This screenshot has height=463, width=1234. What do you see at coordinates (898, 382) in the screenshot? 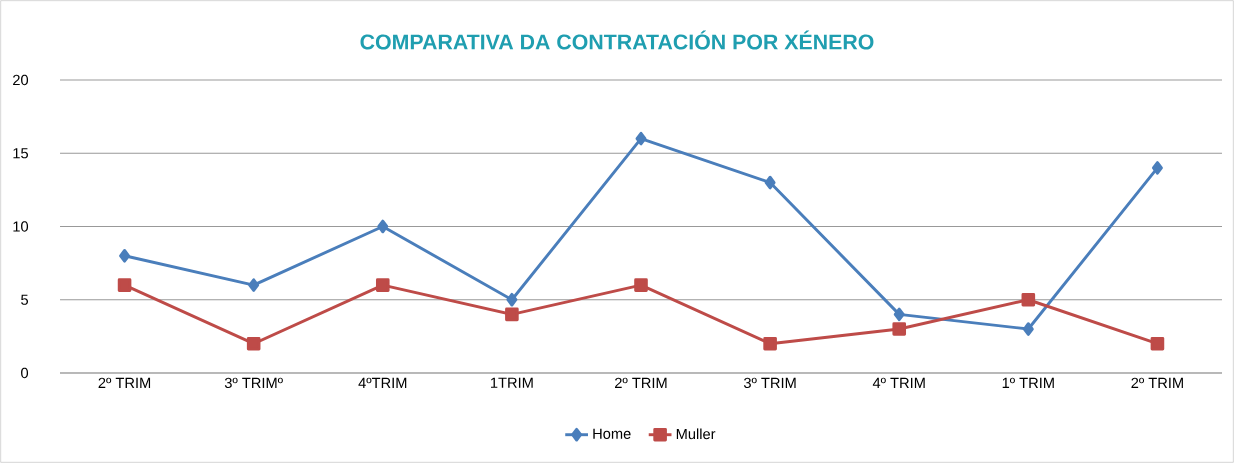
I see `x-tick-label: 4º TRIM` at bounding box center [898, 382].